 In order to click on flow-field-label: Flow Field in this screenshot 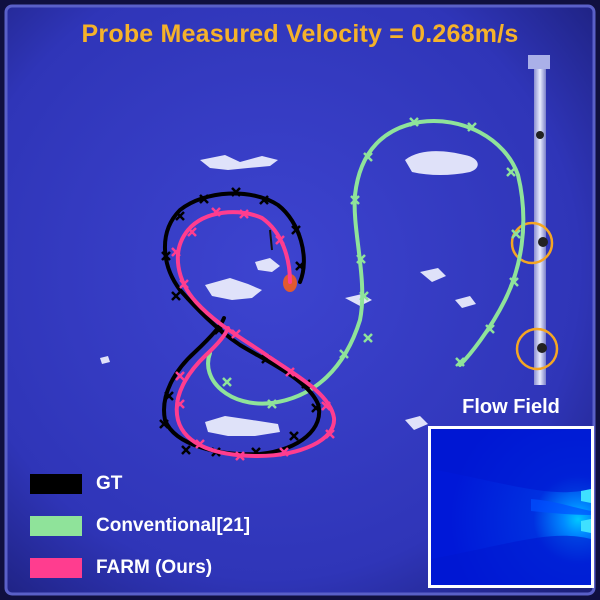, I will do `click(511, 407)`.